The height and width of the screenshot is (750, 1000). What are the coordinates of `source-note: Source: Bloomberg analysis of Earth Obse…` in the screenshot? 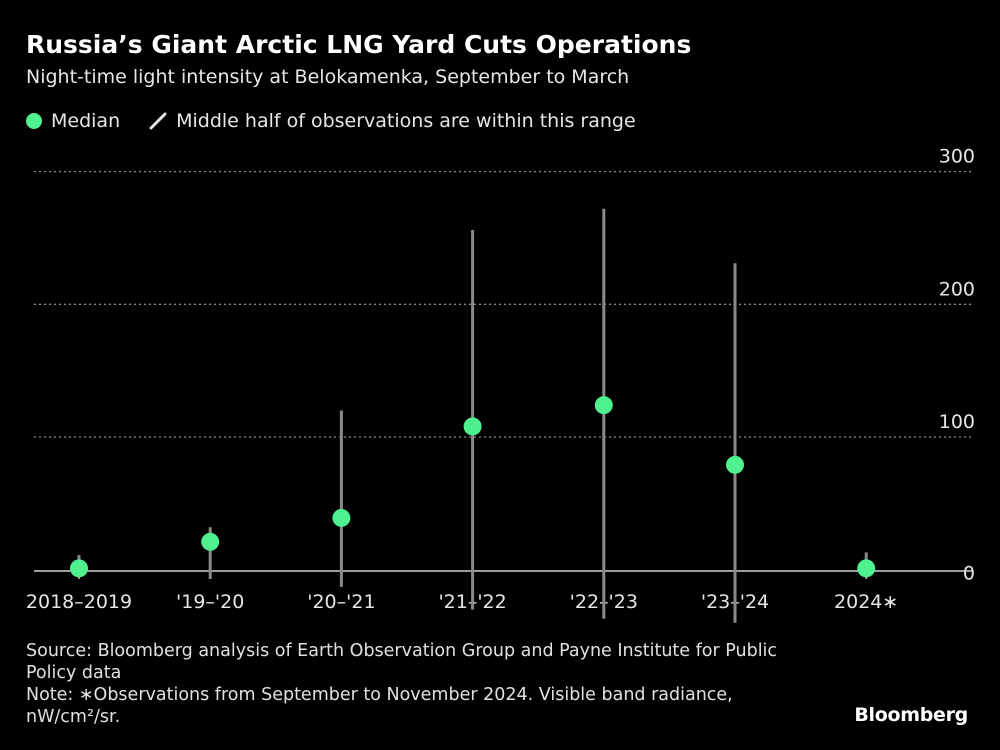 It's located at (402, 662).